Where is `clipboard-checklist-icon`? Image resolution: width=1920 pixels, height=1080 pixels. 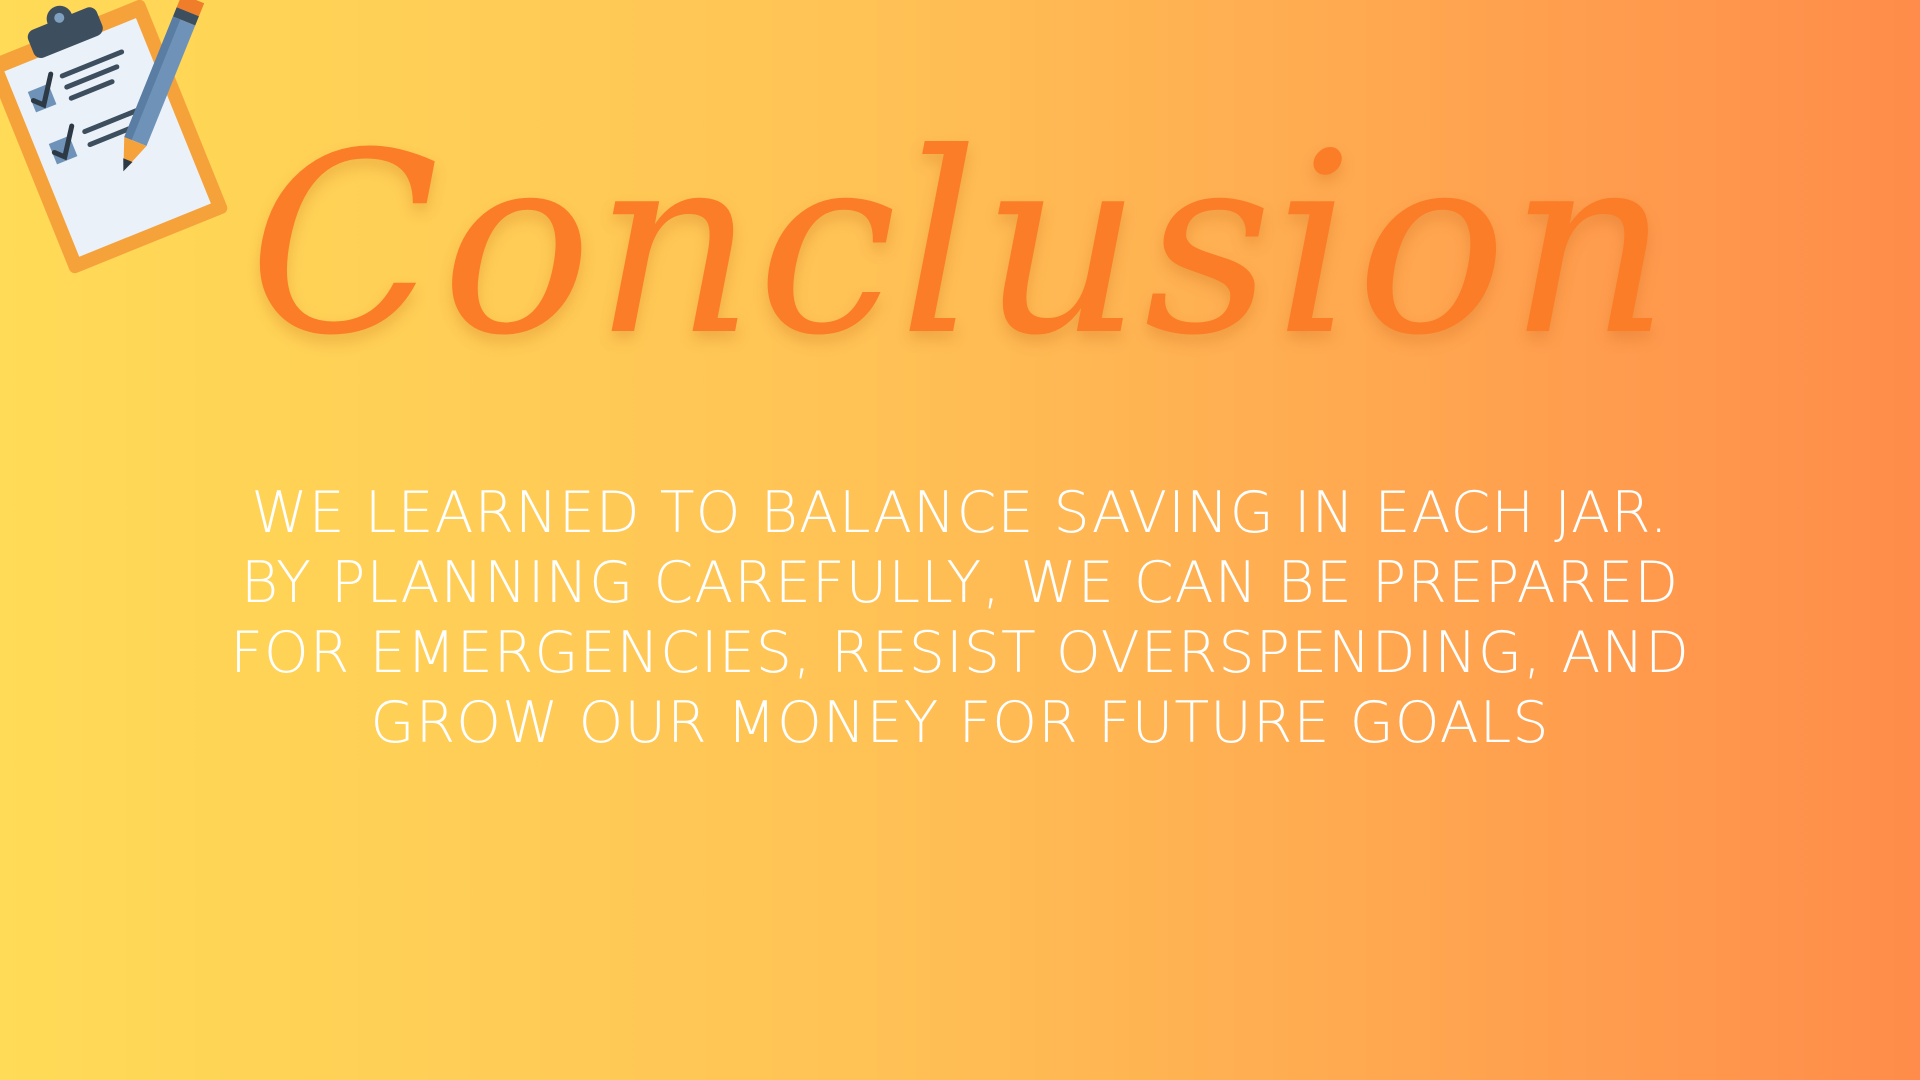 clipboard-checklist-icon is located at coordinates (114, 137).